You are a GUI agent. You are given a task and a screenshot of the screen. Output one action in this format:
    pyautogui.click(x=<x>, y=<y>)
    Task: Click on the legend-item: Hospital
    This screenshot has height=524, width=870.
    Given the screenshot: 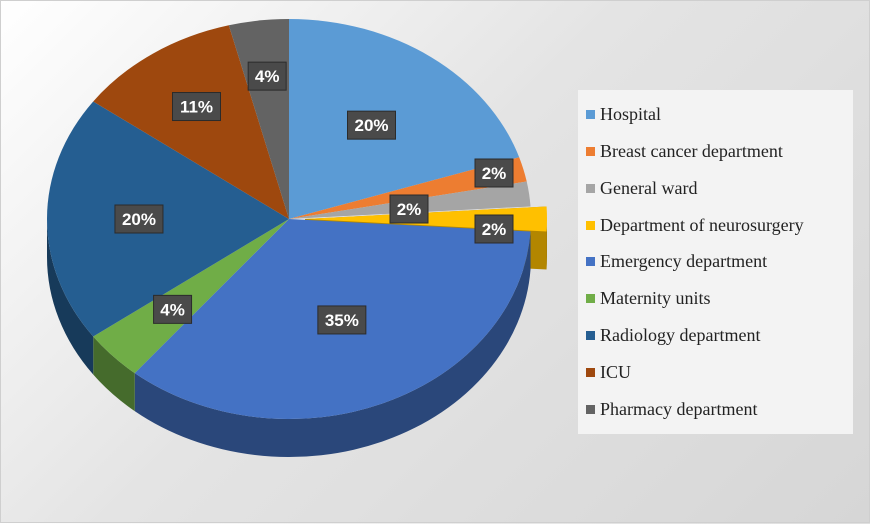 What is the action you would take?
    pyautogui.click(x=719, y=114)
    